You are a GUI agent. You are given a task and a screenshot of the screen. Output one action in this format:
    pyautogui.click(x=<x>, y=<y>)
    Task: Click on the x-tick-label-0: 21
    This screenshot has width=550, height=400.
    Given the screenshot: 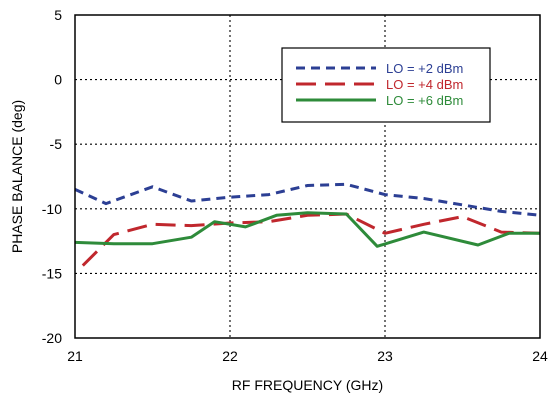 What is the action you would take?
    pyautogui.click(x=75, y=356)
    